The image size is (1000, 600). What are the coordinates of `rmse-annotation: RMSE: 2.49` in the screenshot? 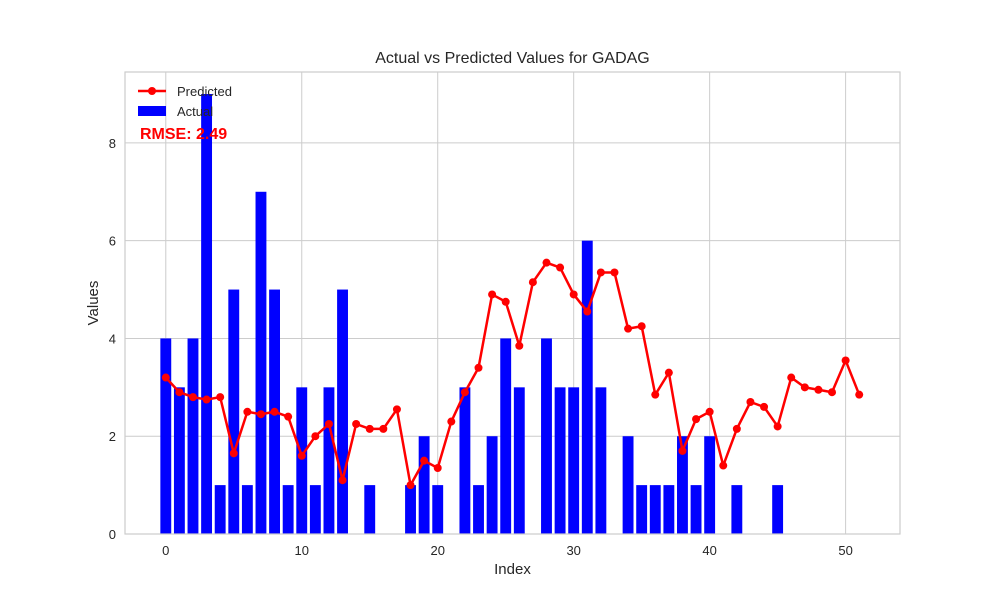 It's located at (183, 134).